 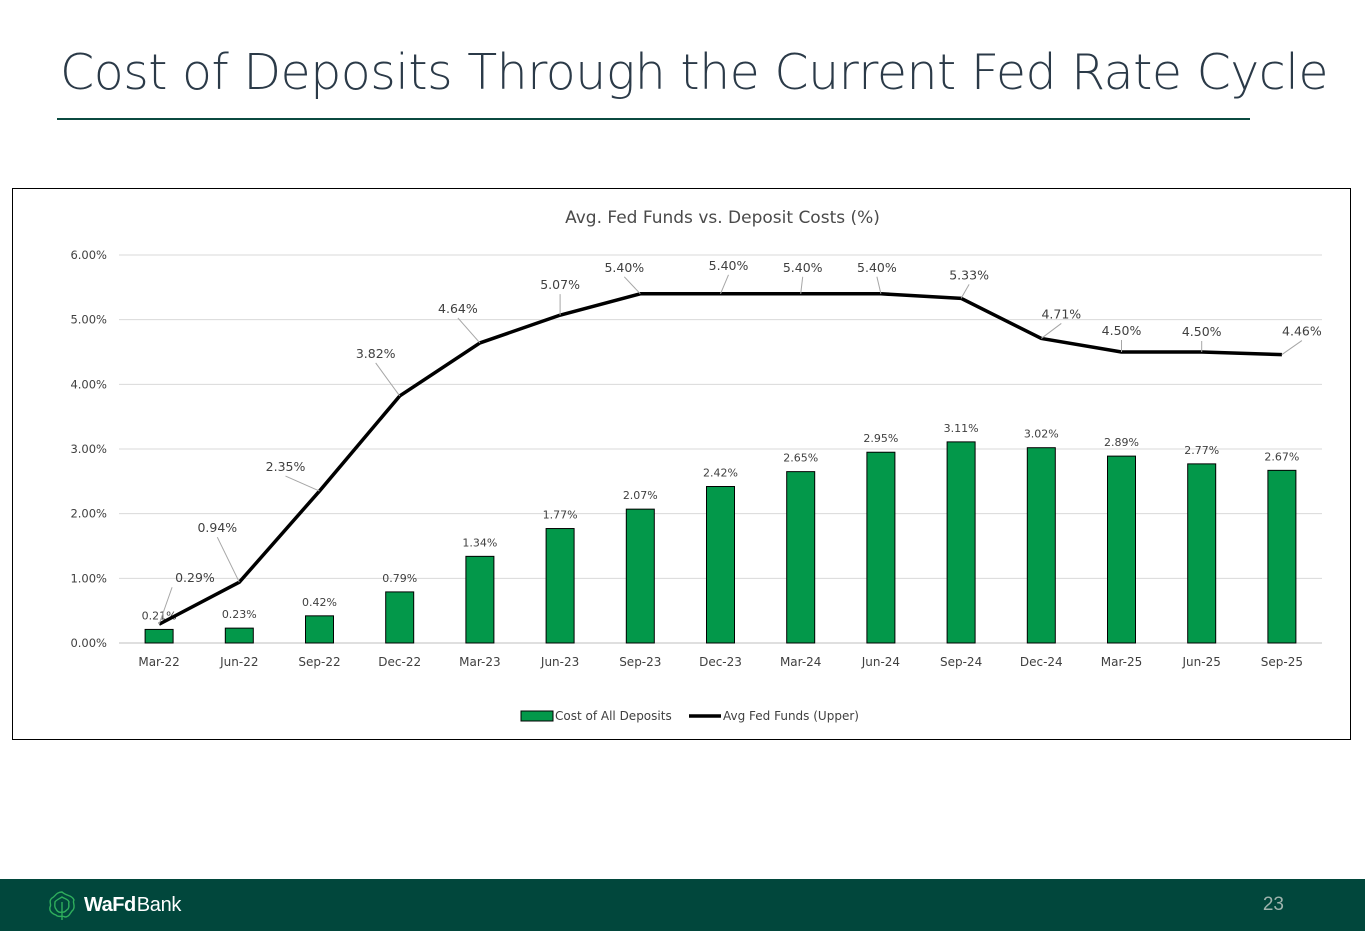 I want to click on bar-data-label: 2.67%, so click(x=1281, y=456).